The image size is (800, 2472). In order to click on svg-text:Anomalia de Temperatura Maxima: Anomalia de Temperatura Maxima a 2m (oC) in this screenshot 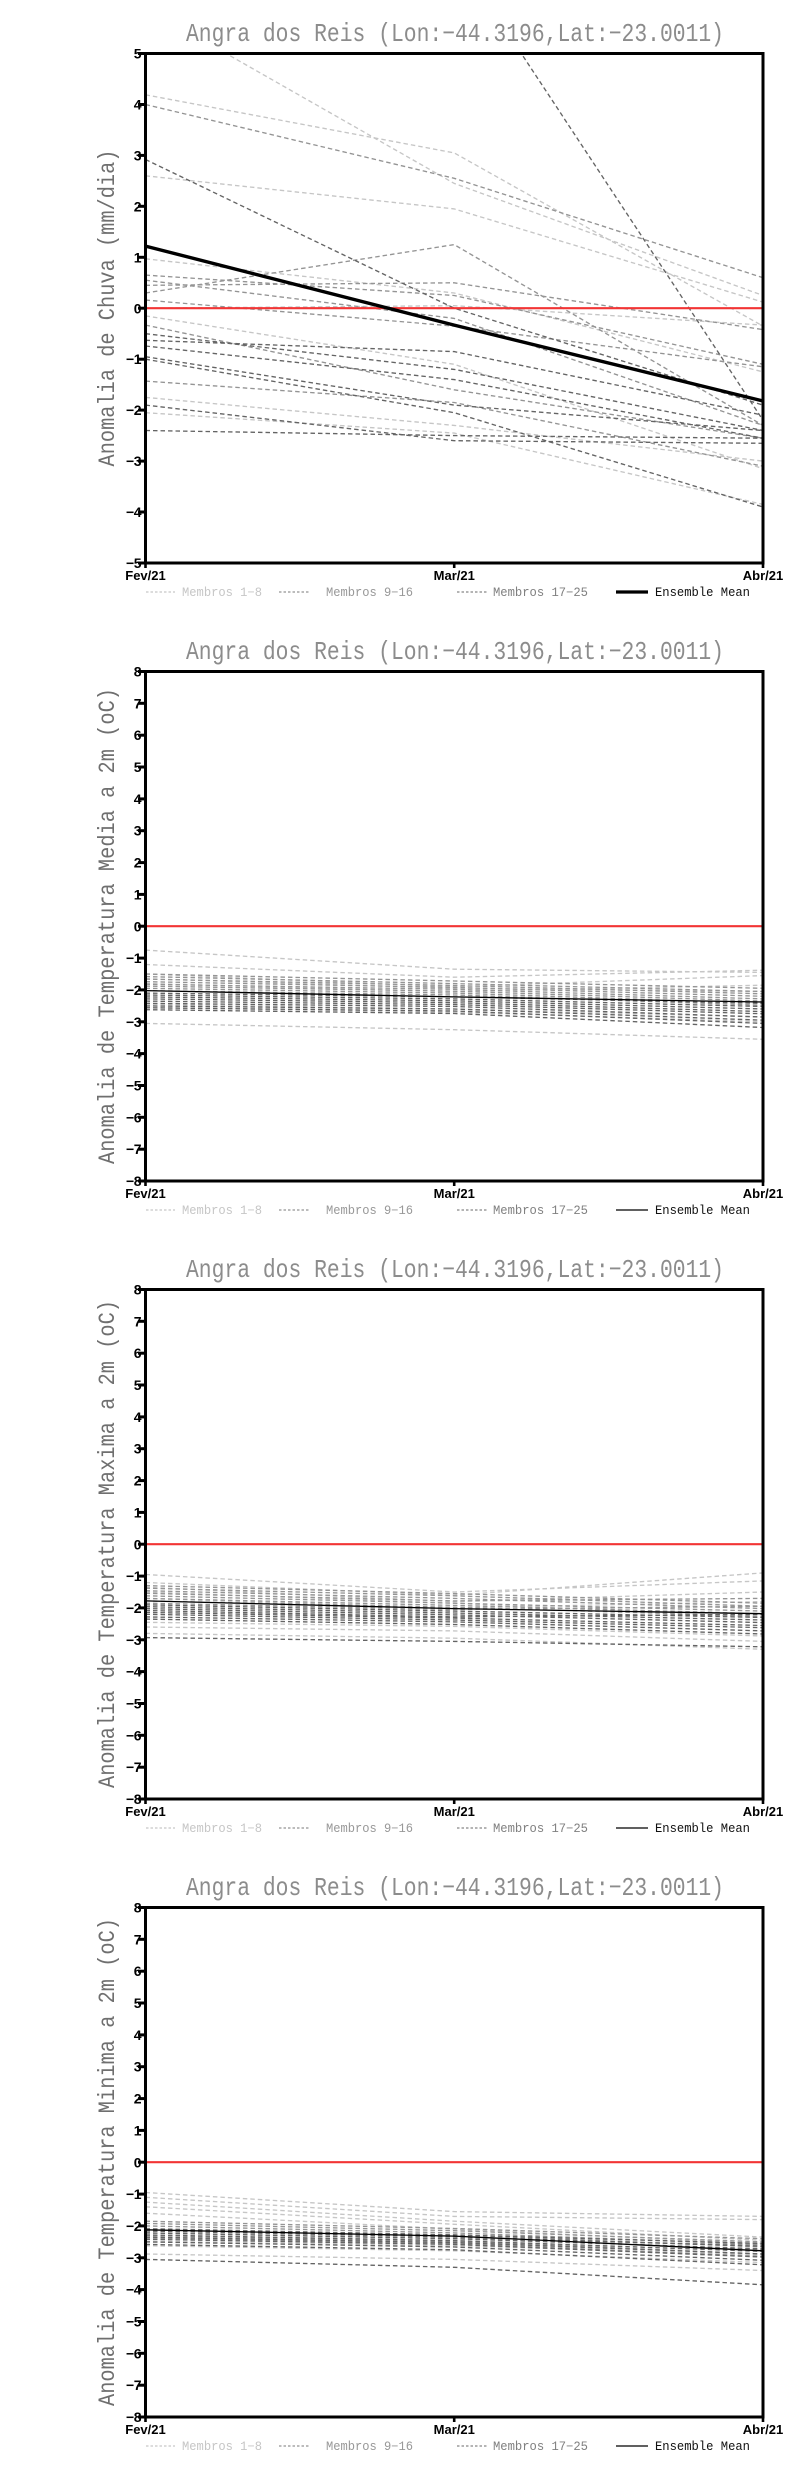, I will do `click(108, 1544)`.